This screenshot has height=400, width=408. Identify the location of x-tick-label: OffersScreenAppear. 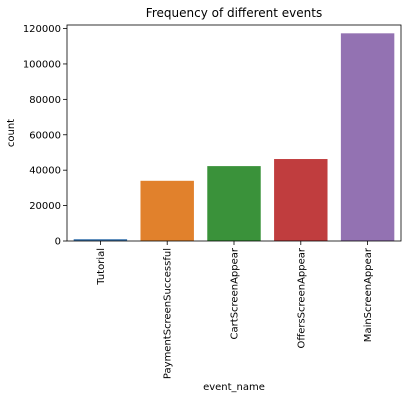
(301, 297).